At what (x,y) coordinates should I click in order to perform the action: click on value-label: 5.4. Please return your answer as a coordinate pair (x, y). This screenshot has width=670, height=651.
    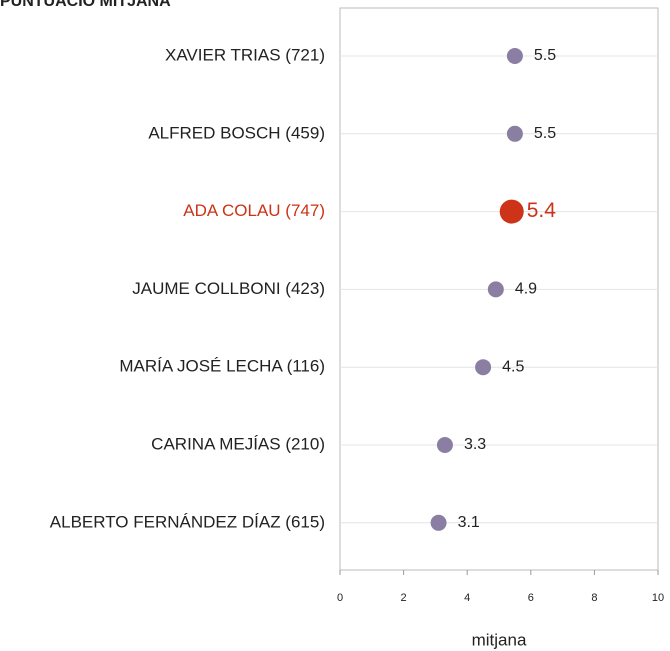
    Looking at the image, I should click on (542, 210).